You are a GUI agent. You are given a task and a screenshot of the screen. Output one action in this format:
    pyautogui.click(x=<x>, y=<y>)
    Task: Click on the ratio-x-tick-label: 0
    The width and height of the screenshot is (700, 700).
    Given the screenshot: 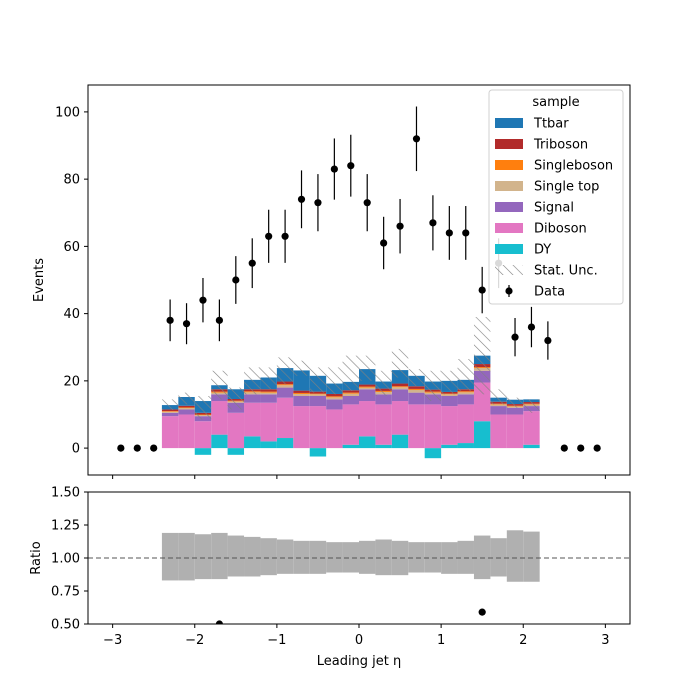 What is the action you would take?
    pyautogui.click(x=359, y=640)
    